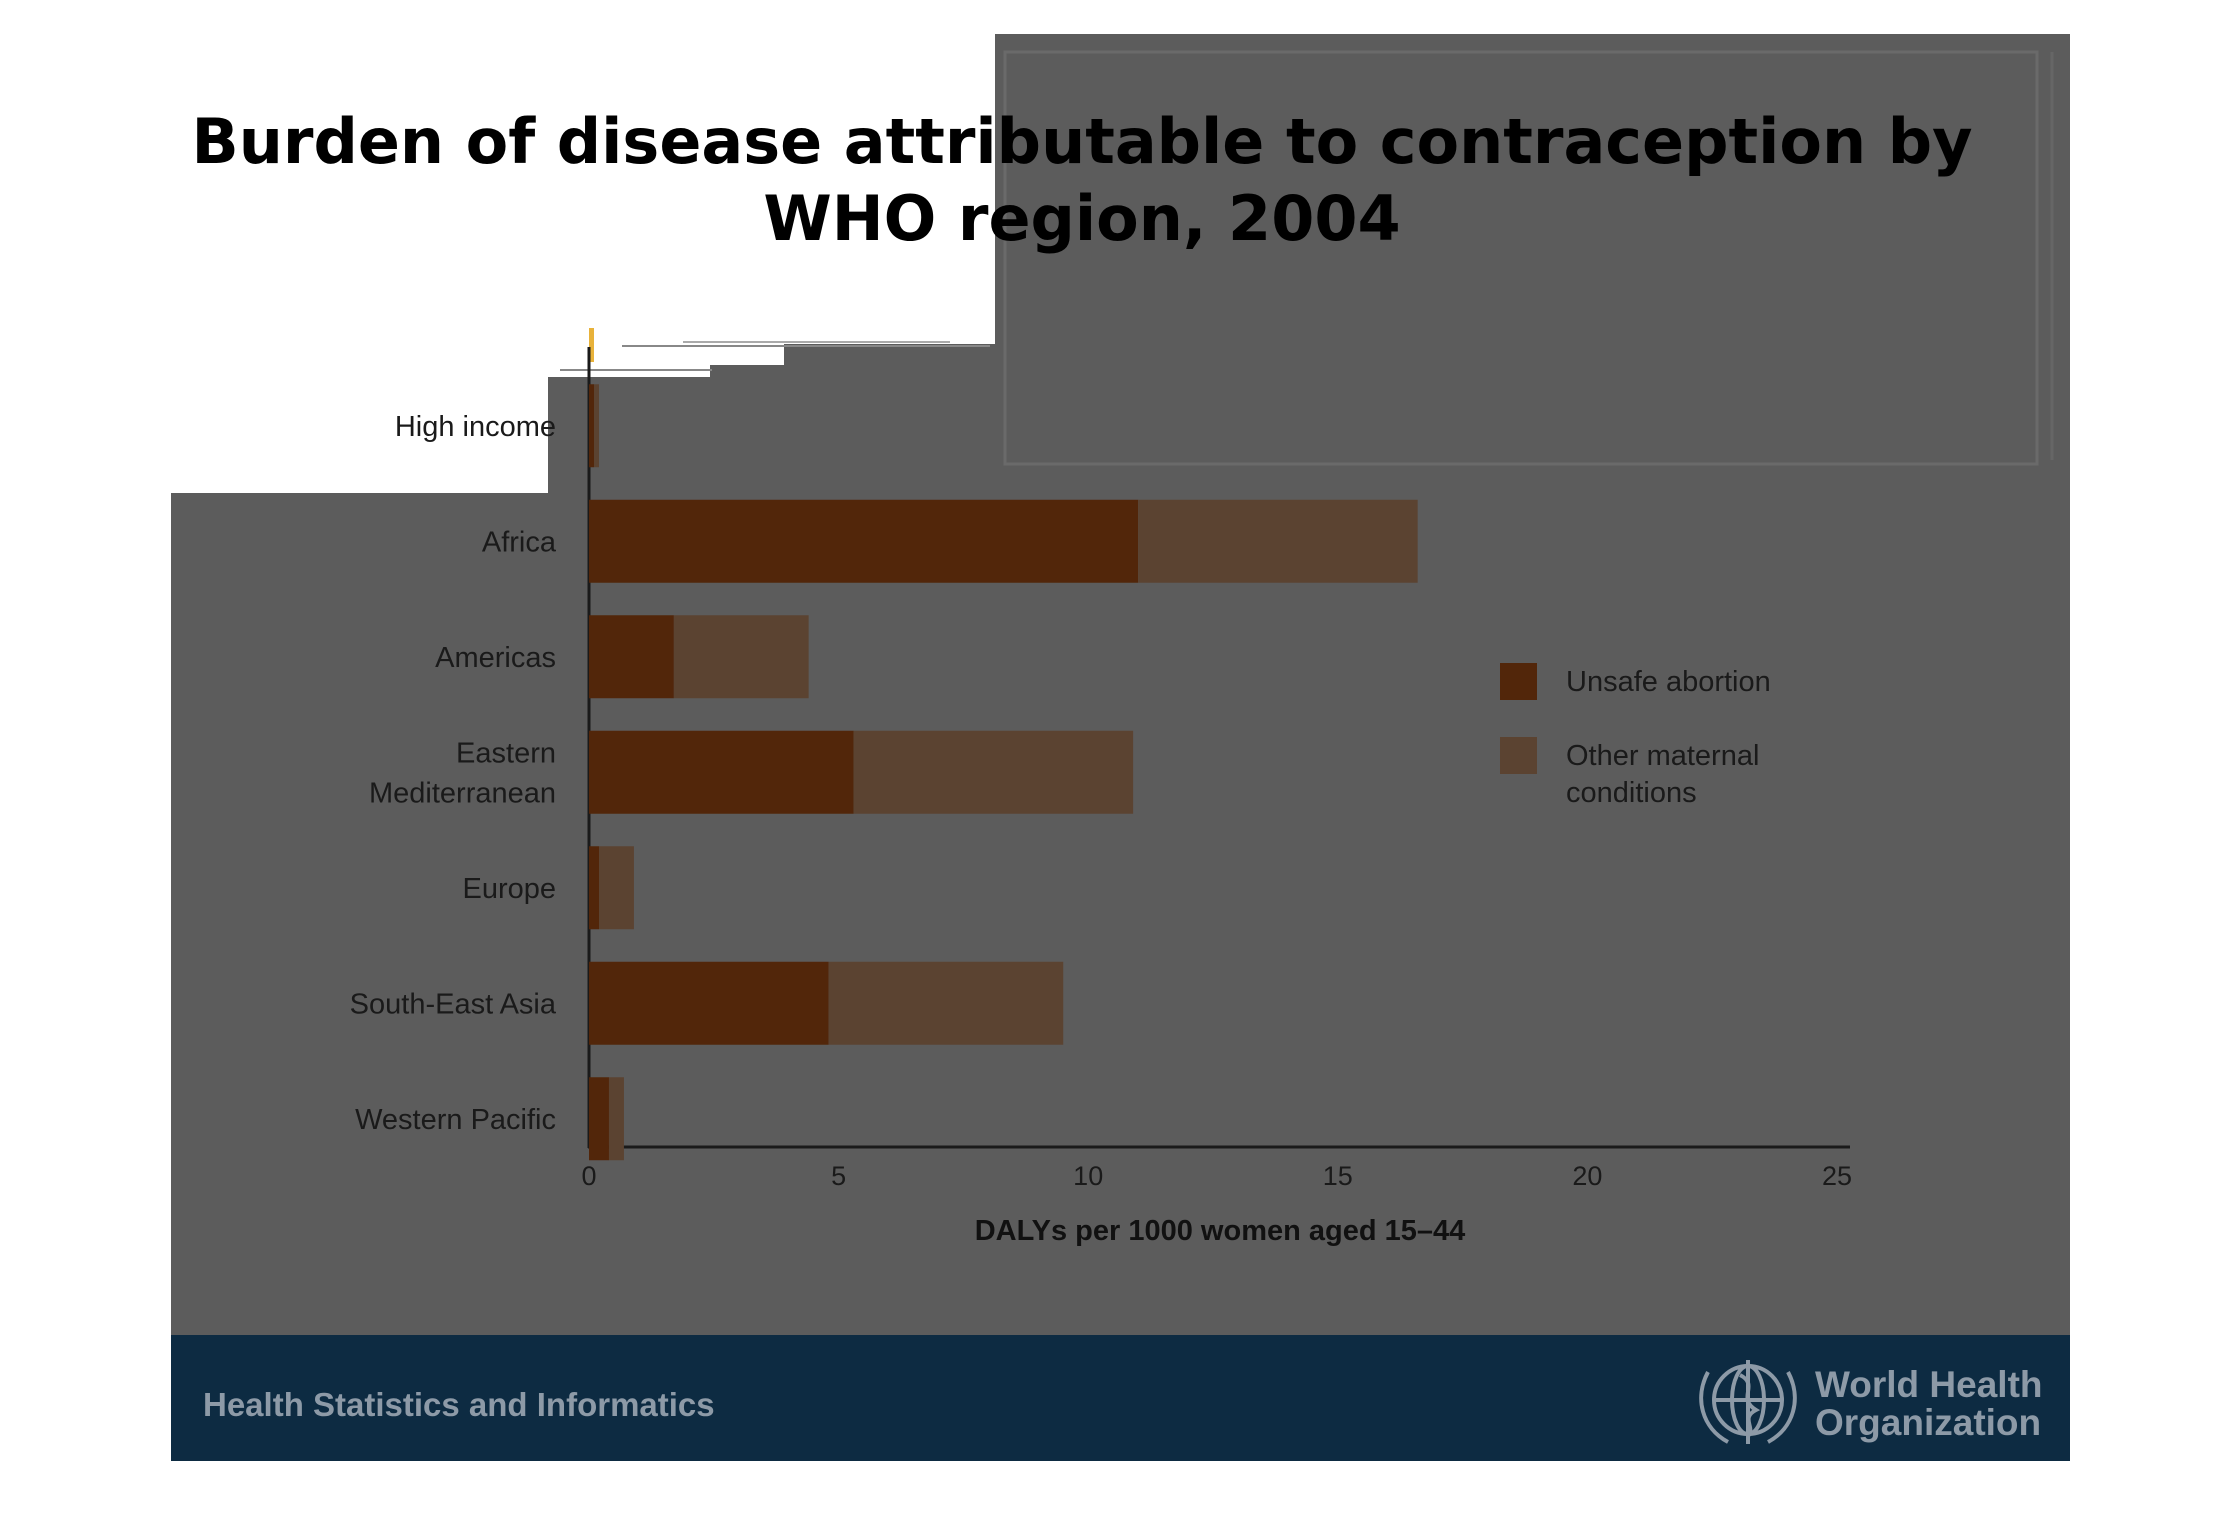  Describe the element at coordinates (453, 1004) in the screenshot. I see `category-label-south-east-asia: South-East Asia` at that location.